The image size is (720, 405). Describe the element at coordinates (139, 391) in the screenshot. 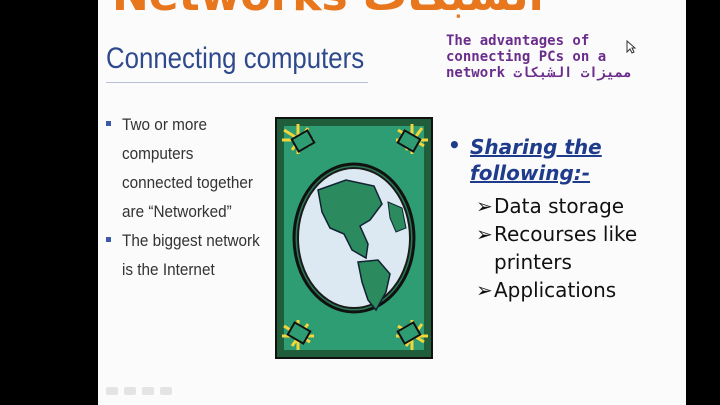

I see `slide-navigation` at that location.